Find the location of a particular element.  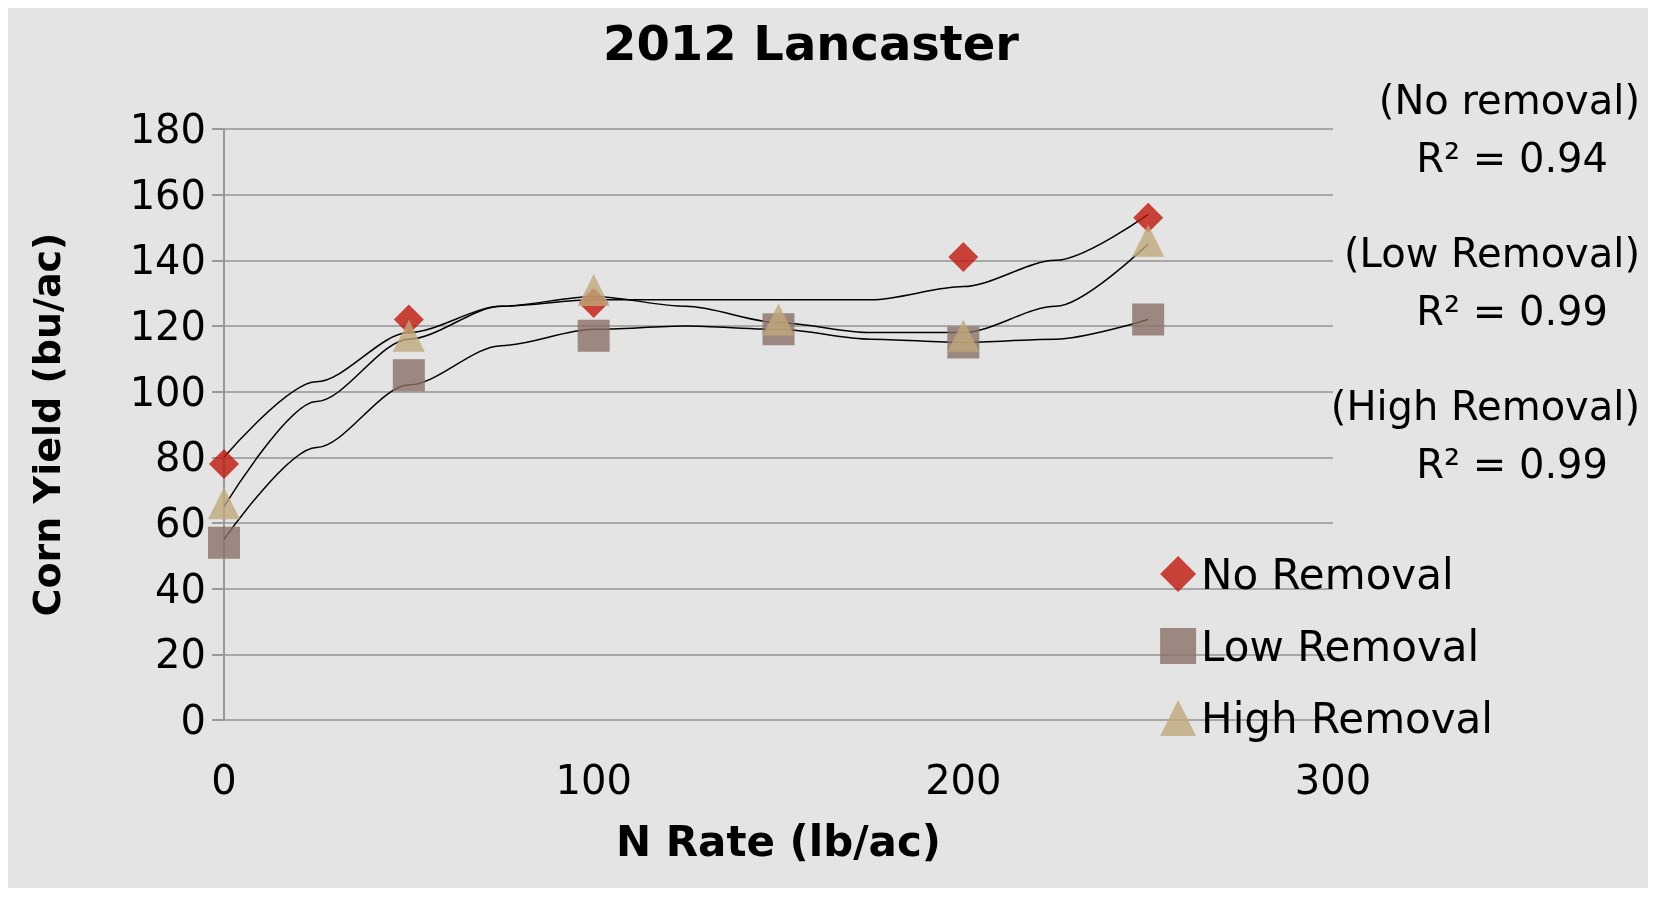

text: (No removal) is located at coordinates (1509, 100).